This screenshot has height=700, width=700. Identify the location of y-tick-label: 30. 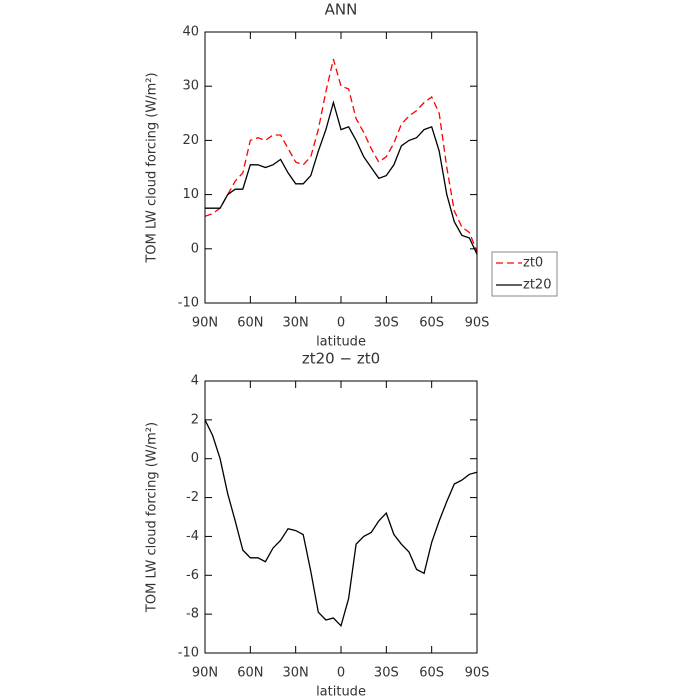
(190, 86).